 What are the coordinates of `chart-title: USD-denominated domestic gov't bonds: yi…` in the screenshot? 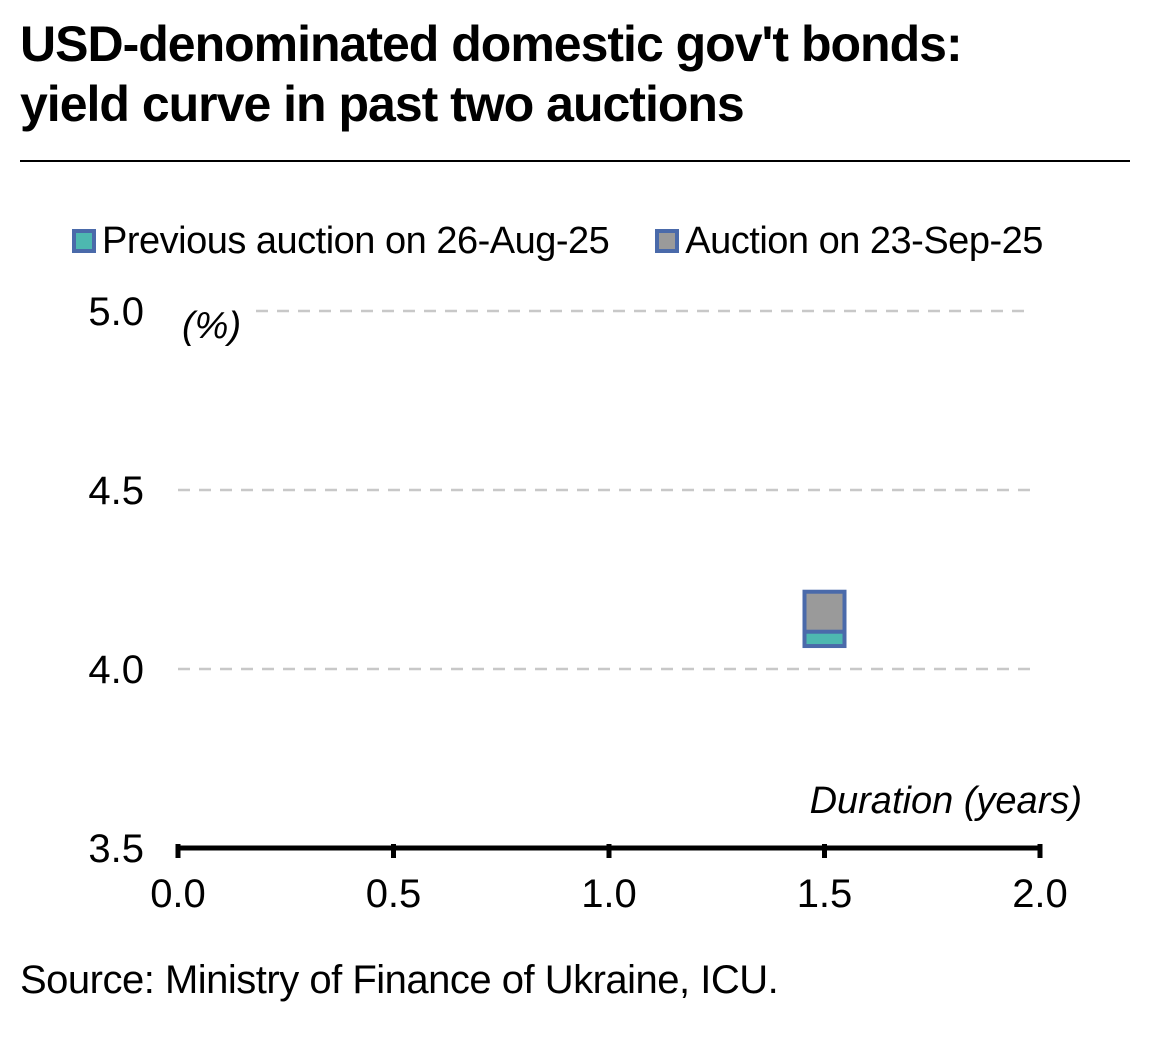 It's located at (570, 74).